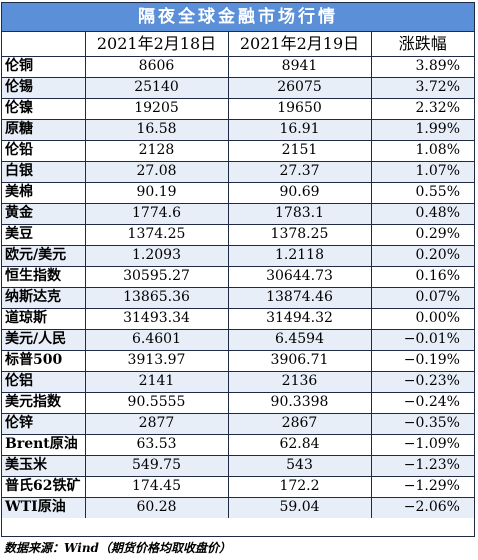  I want to click on table-row: 伦锌 2877 2867 −0.35%, so click(238, 423).